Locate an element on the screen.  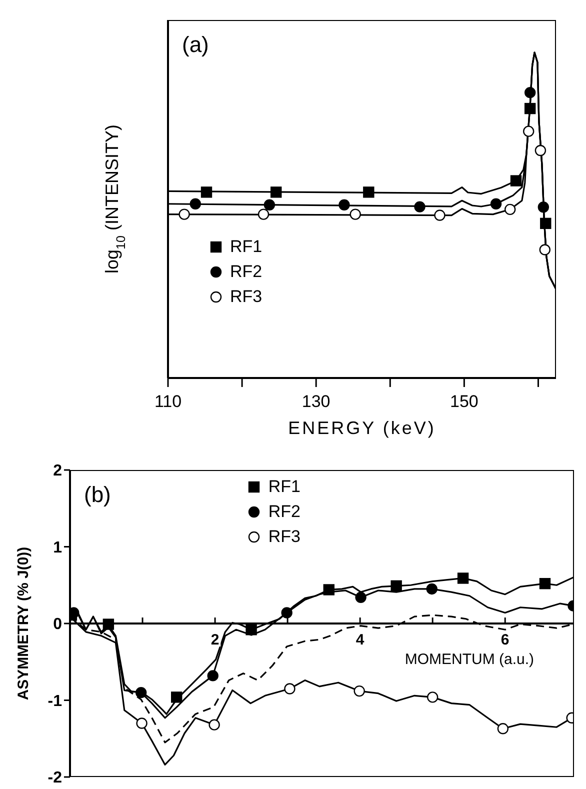
y-axis-title: ASYMMETRY (% J(0)) is located at coordinates (23, 623).